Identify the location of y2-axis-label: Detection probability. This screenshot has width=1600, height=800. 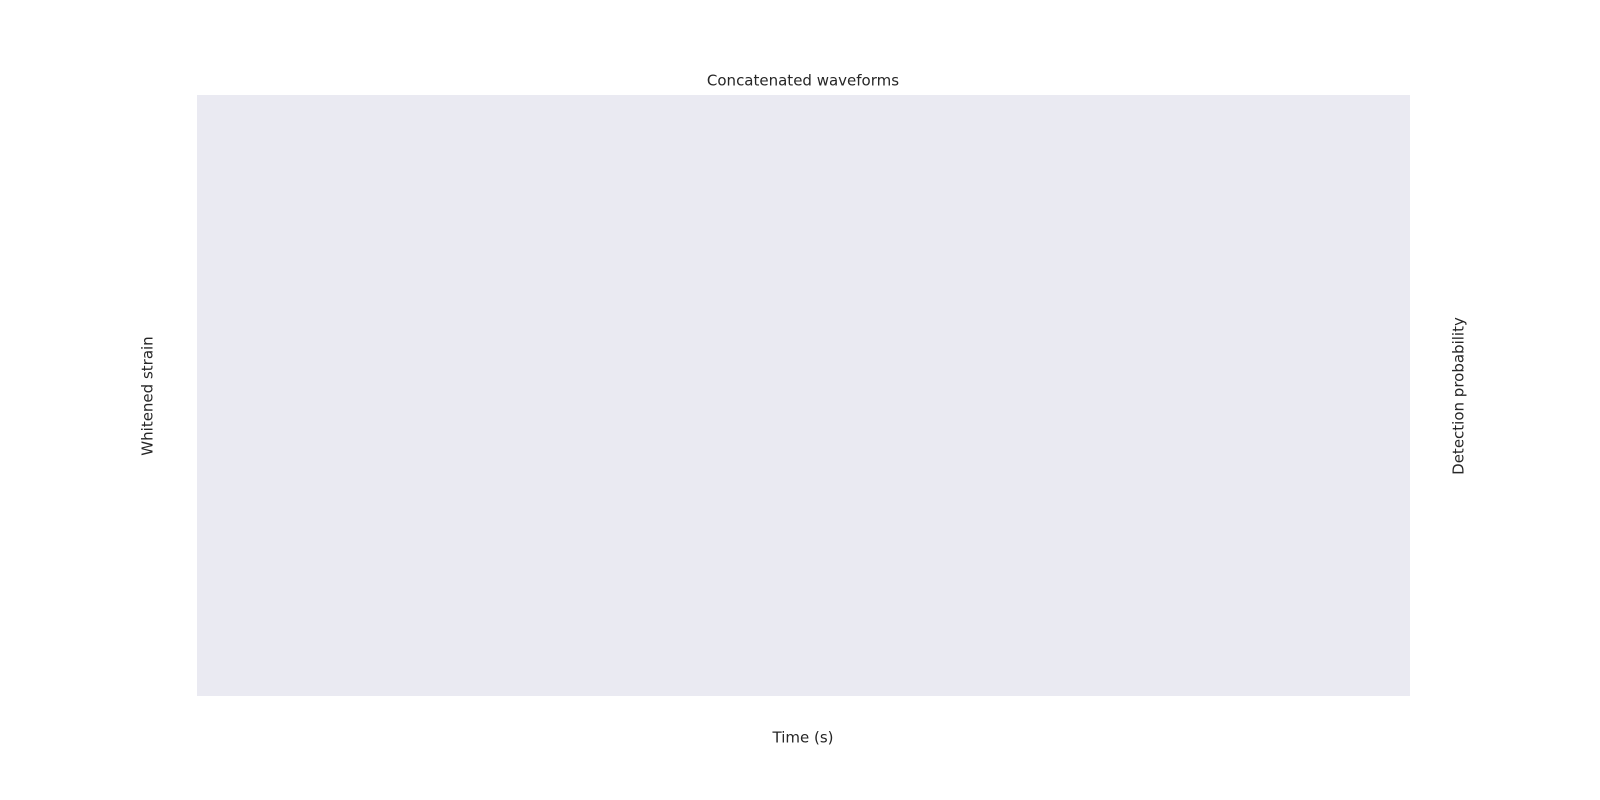
(1459, 396).